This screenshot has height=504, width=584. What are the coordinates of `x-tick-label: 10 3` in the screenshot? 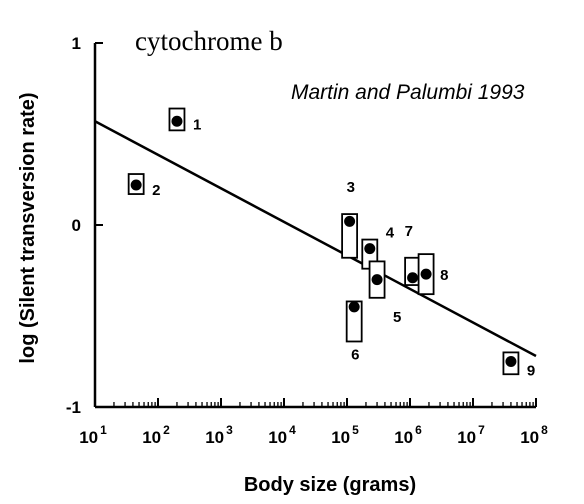 It's located at (219, 435).